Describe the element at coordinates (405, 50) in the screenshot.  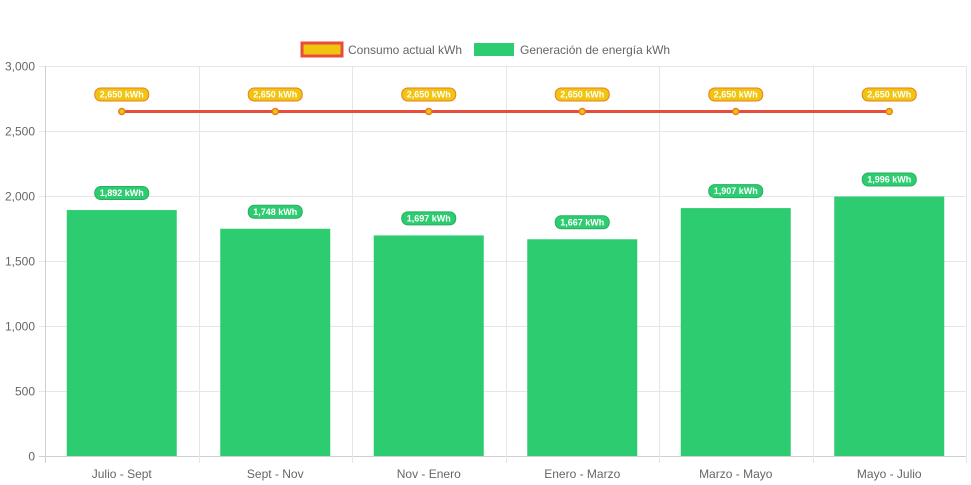
I see `legend-label-consumo: Consumo actual kWh` at that location.